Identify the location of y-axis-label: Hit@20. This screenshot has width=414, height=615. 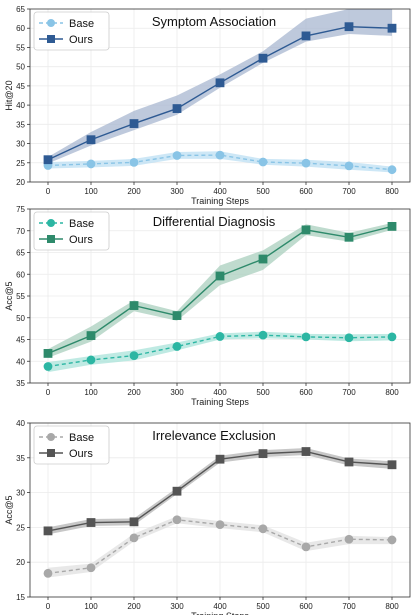
(9, 95).